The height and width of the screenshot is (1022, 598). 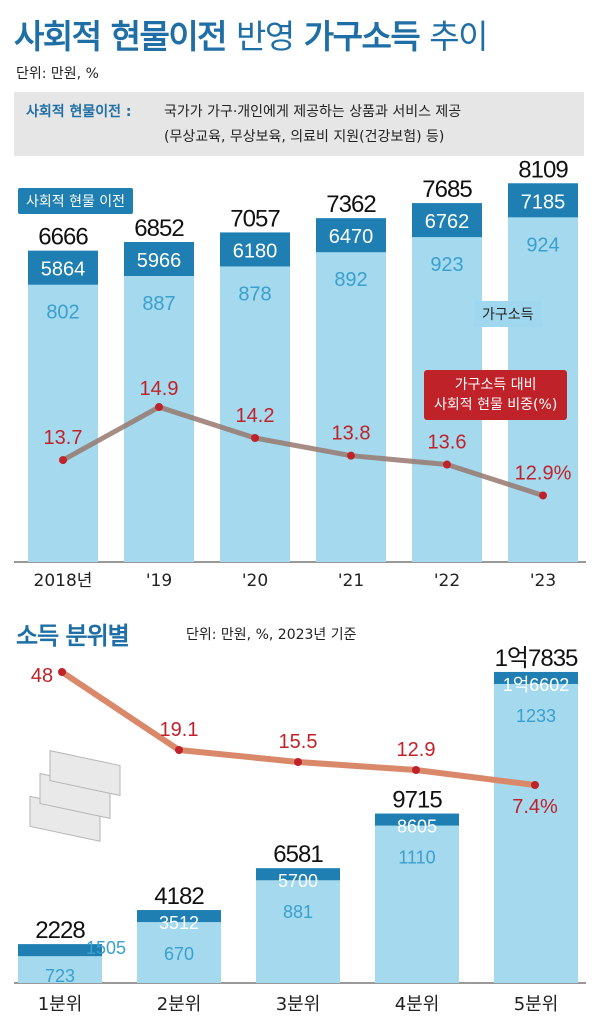 I want to click on household-label: 5966, so click(x=159, y=261).